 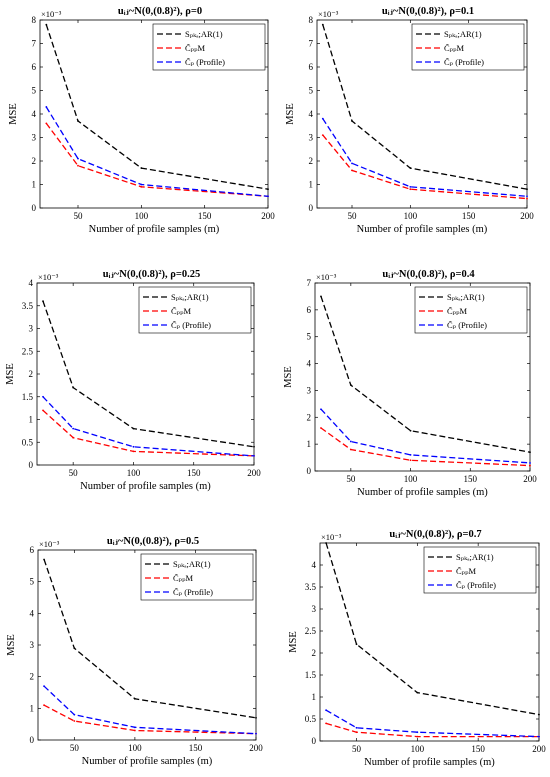 I want to click on y-tick-label: 6, so click(x=34, y=67).